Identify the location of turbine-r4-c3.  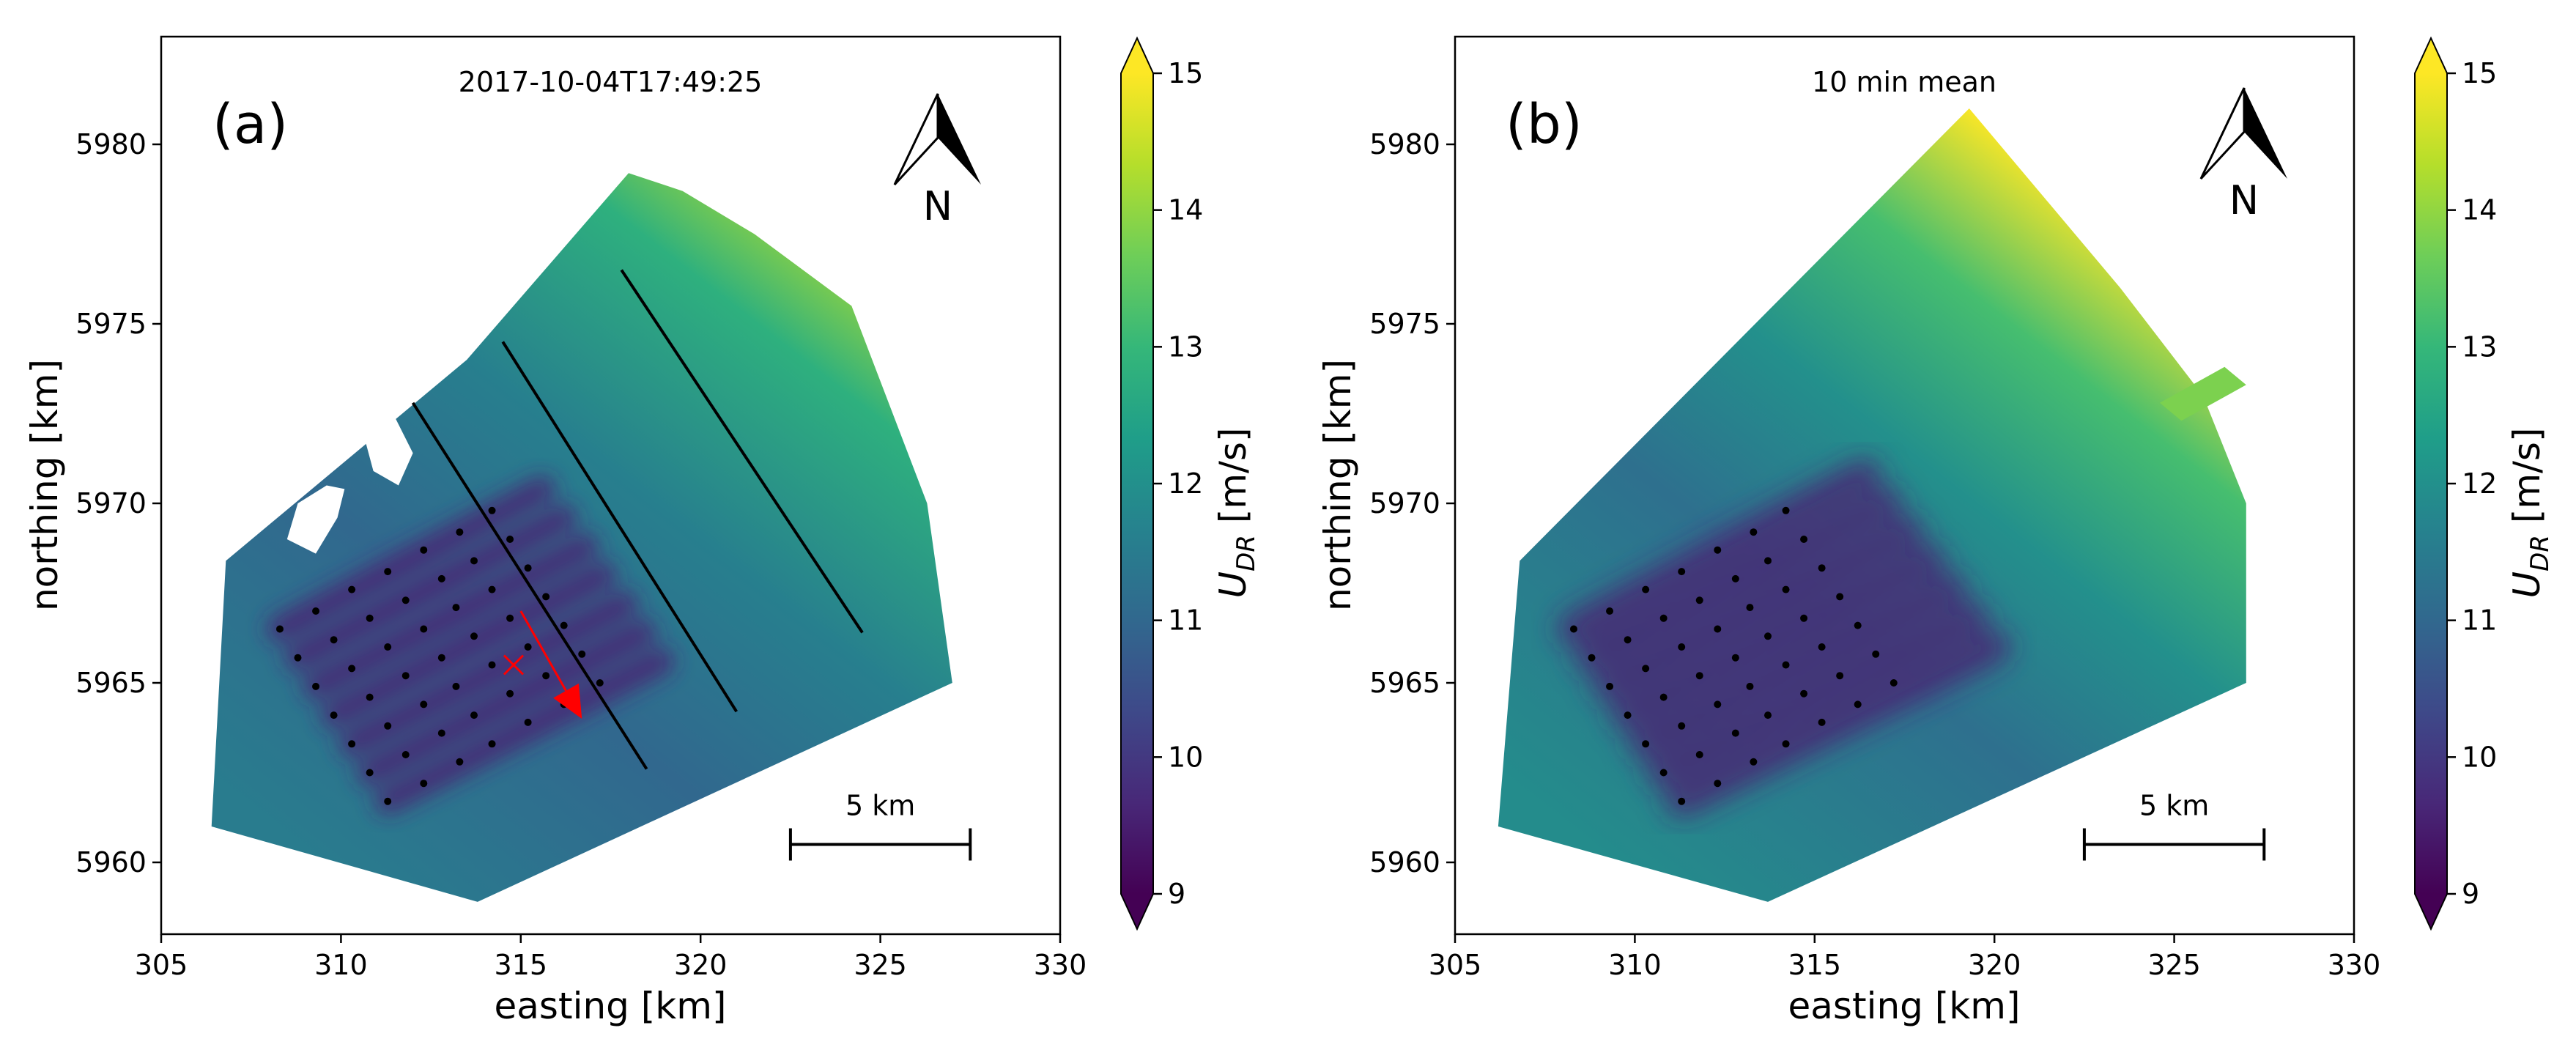
(405, 676).